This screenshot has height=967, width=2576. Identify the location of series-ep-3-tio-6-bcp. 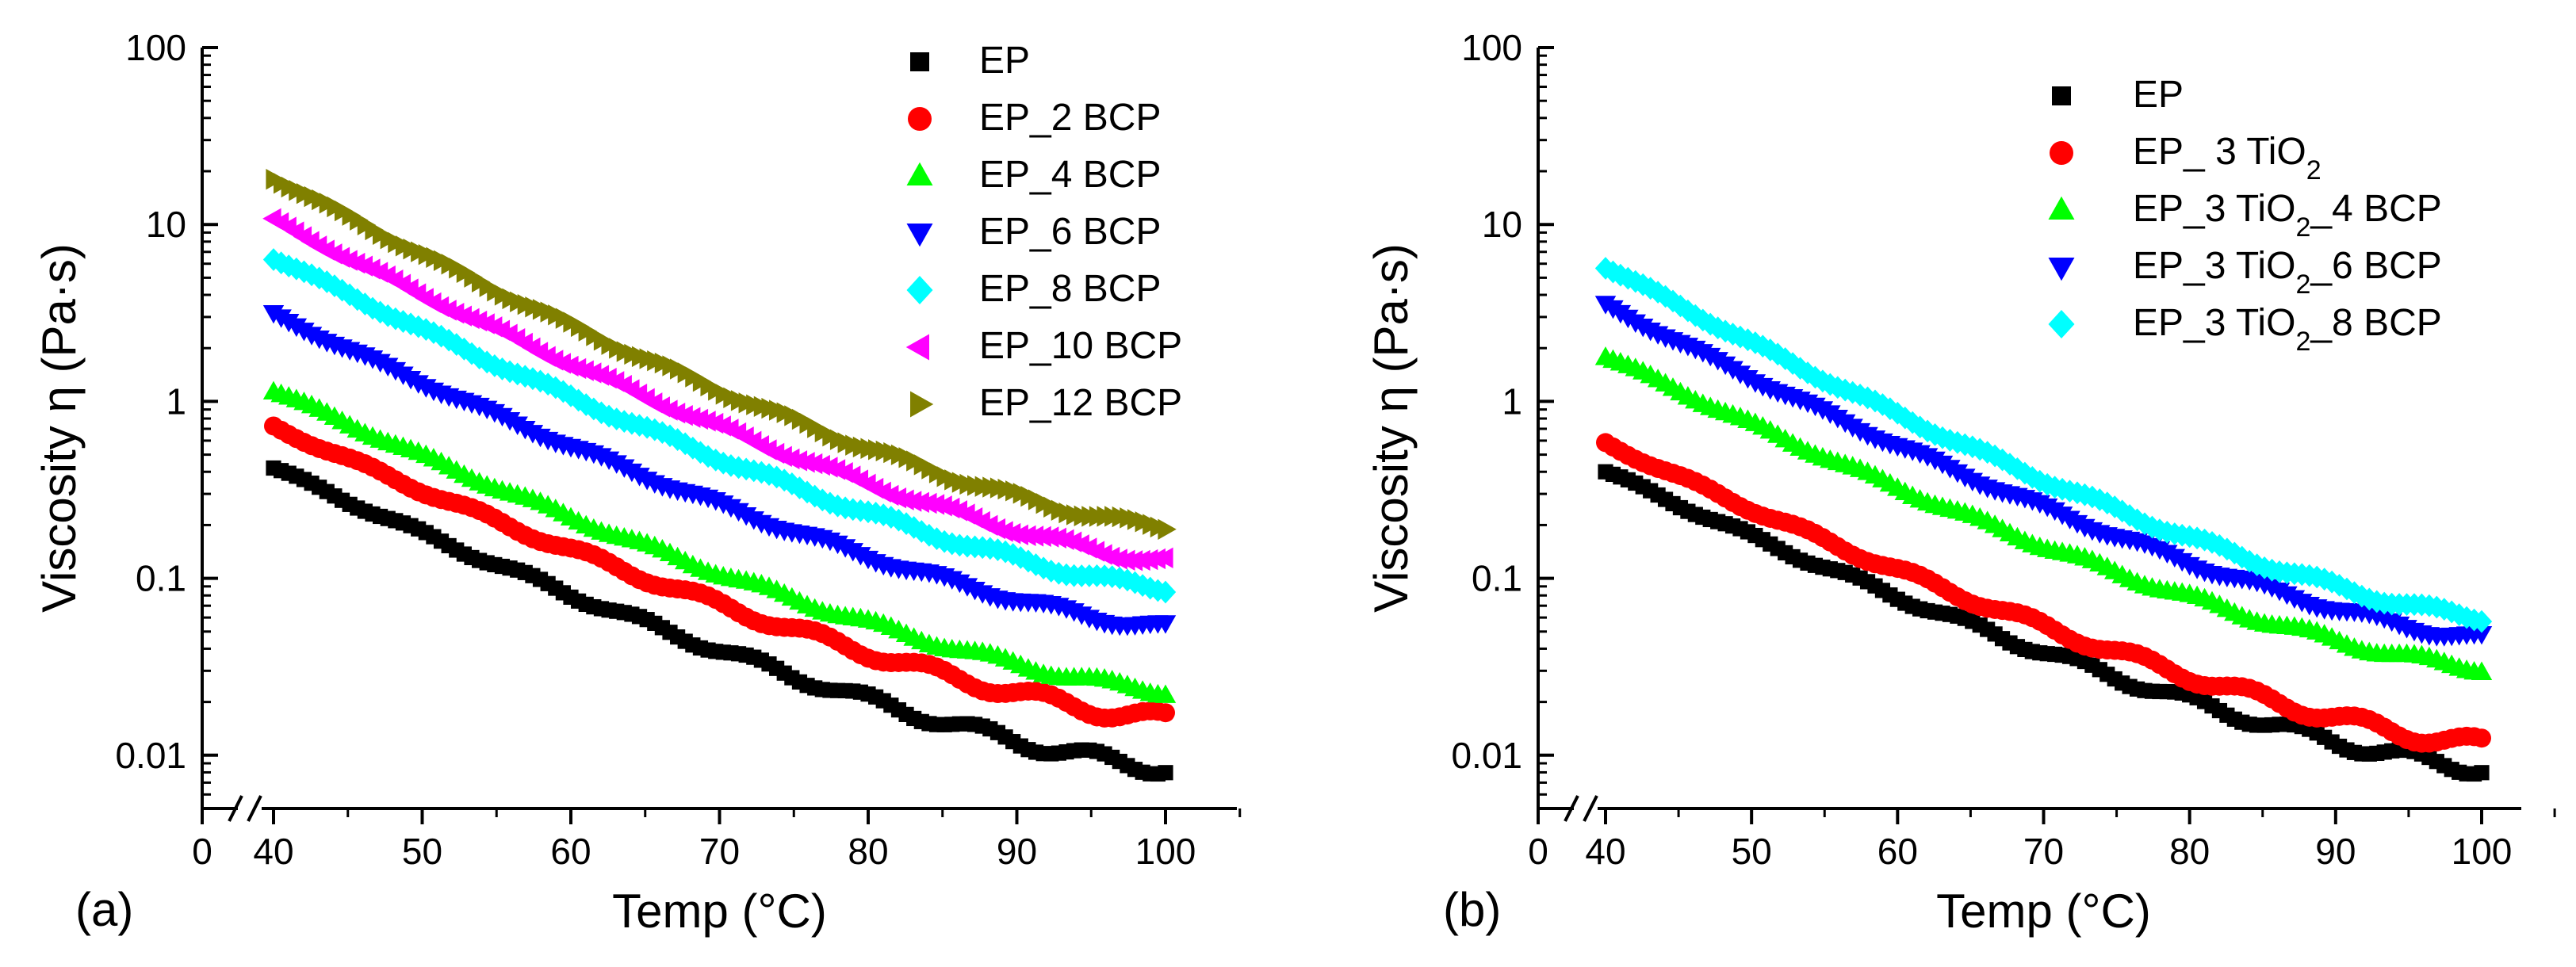
(2043, 471).